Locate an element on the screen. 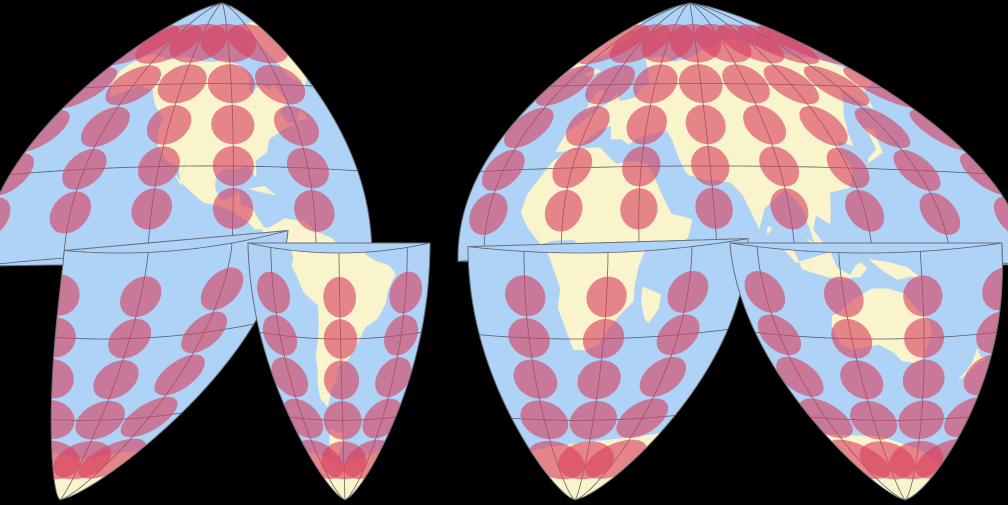  landmass-sri-lanka is located at coordinates (769, 230).